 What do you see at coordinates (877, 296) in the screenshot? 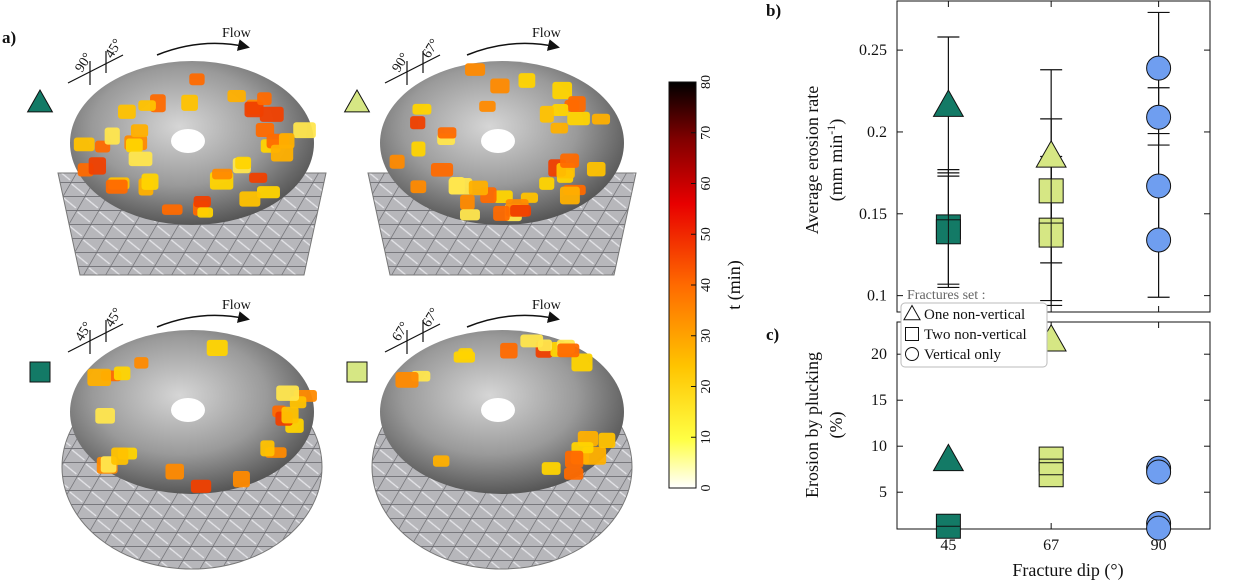
I see `panel-b-ytick-label: 0.1` at bounding box center [877, 296].